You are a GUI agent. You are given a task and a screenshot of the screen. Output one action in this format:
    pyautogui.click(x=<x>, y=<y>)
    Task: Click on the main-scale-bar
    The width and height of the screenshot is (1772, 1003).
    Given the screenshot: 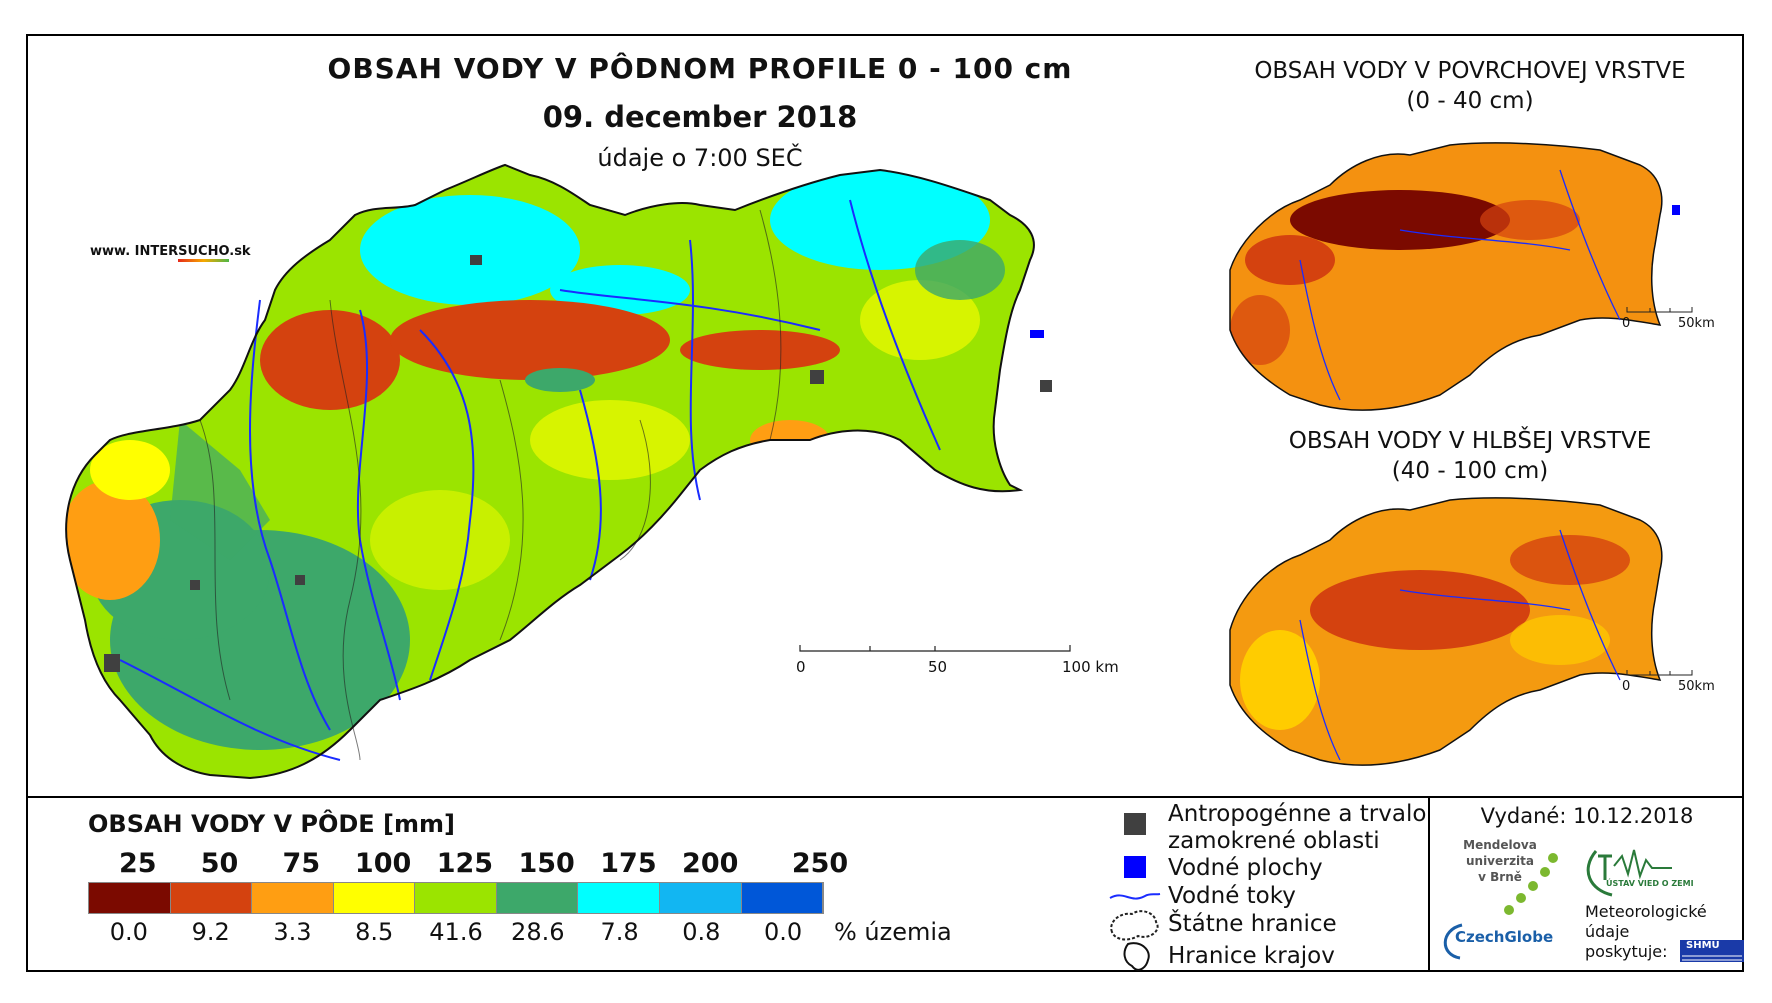 What is the action you would take?
    pyautogui.click(x=935, y=648)
    